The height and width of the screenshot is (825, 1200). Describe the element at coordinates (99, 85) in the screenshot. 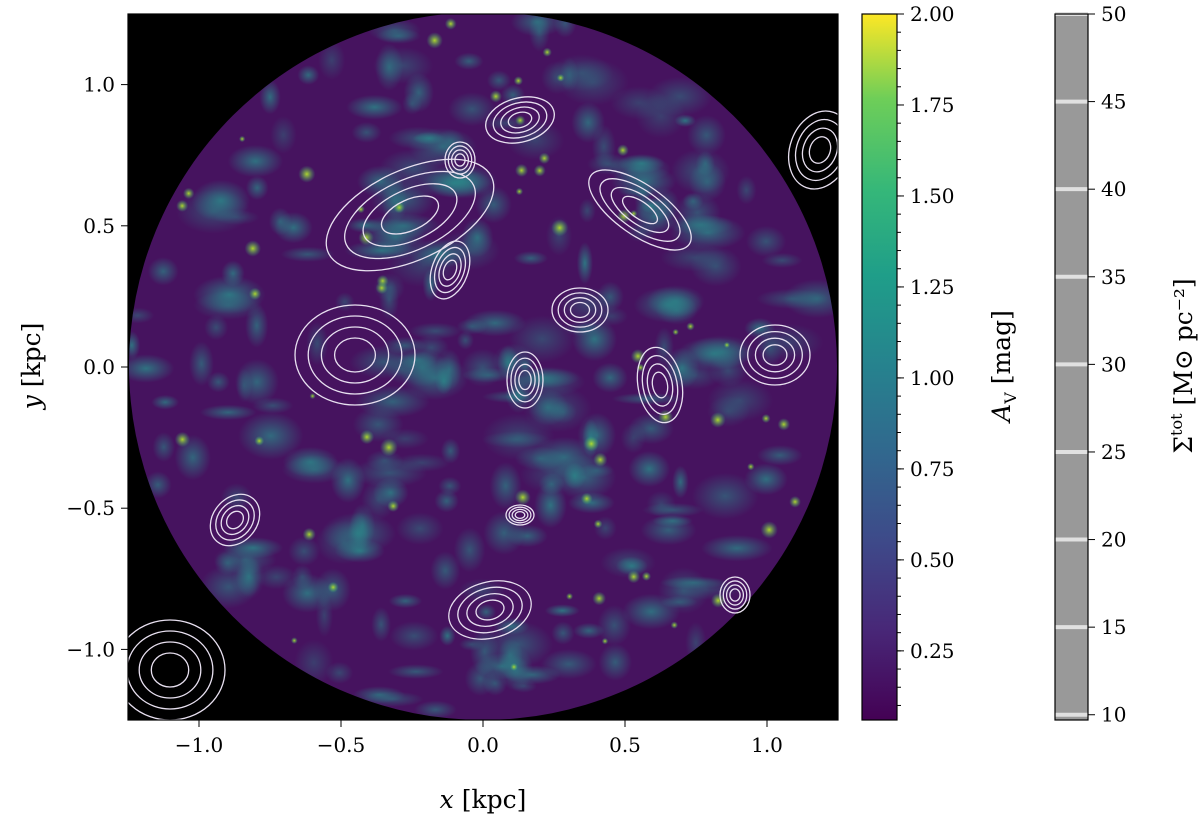

I see `y-tick-label: 1.0` at that location.